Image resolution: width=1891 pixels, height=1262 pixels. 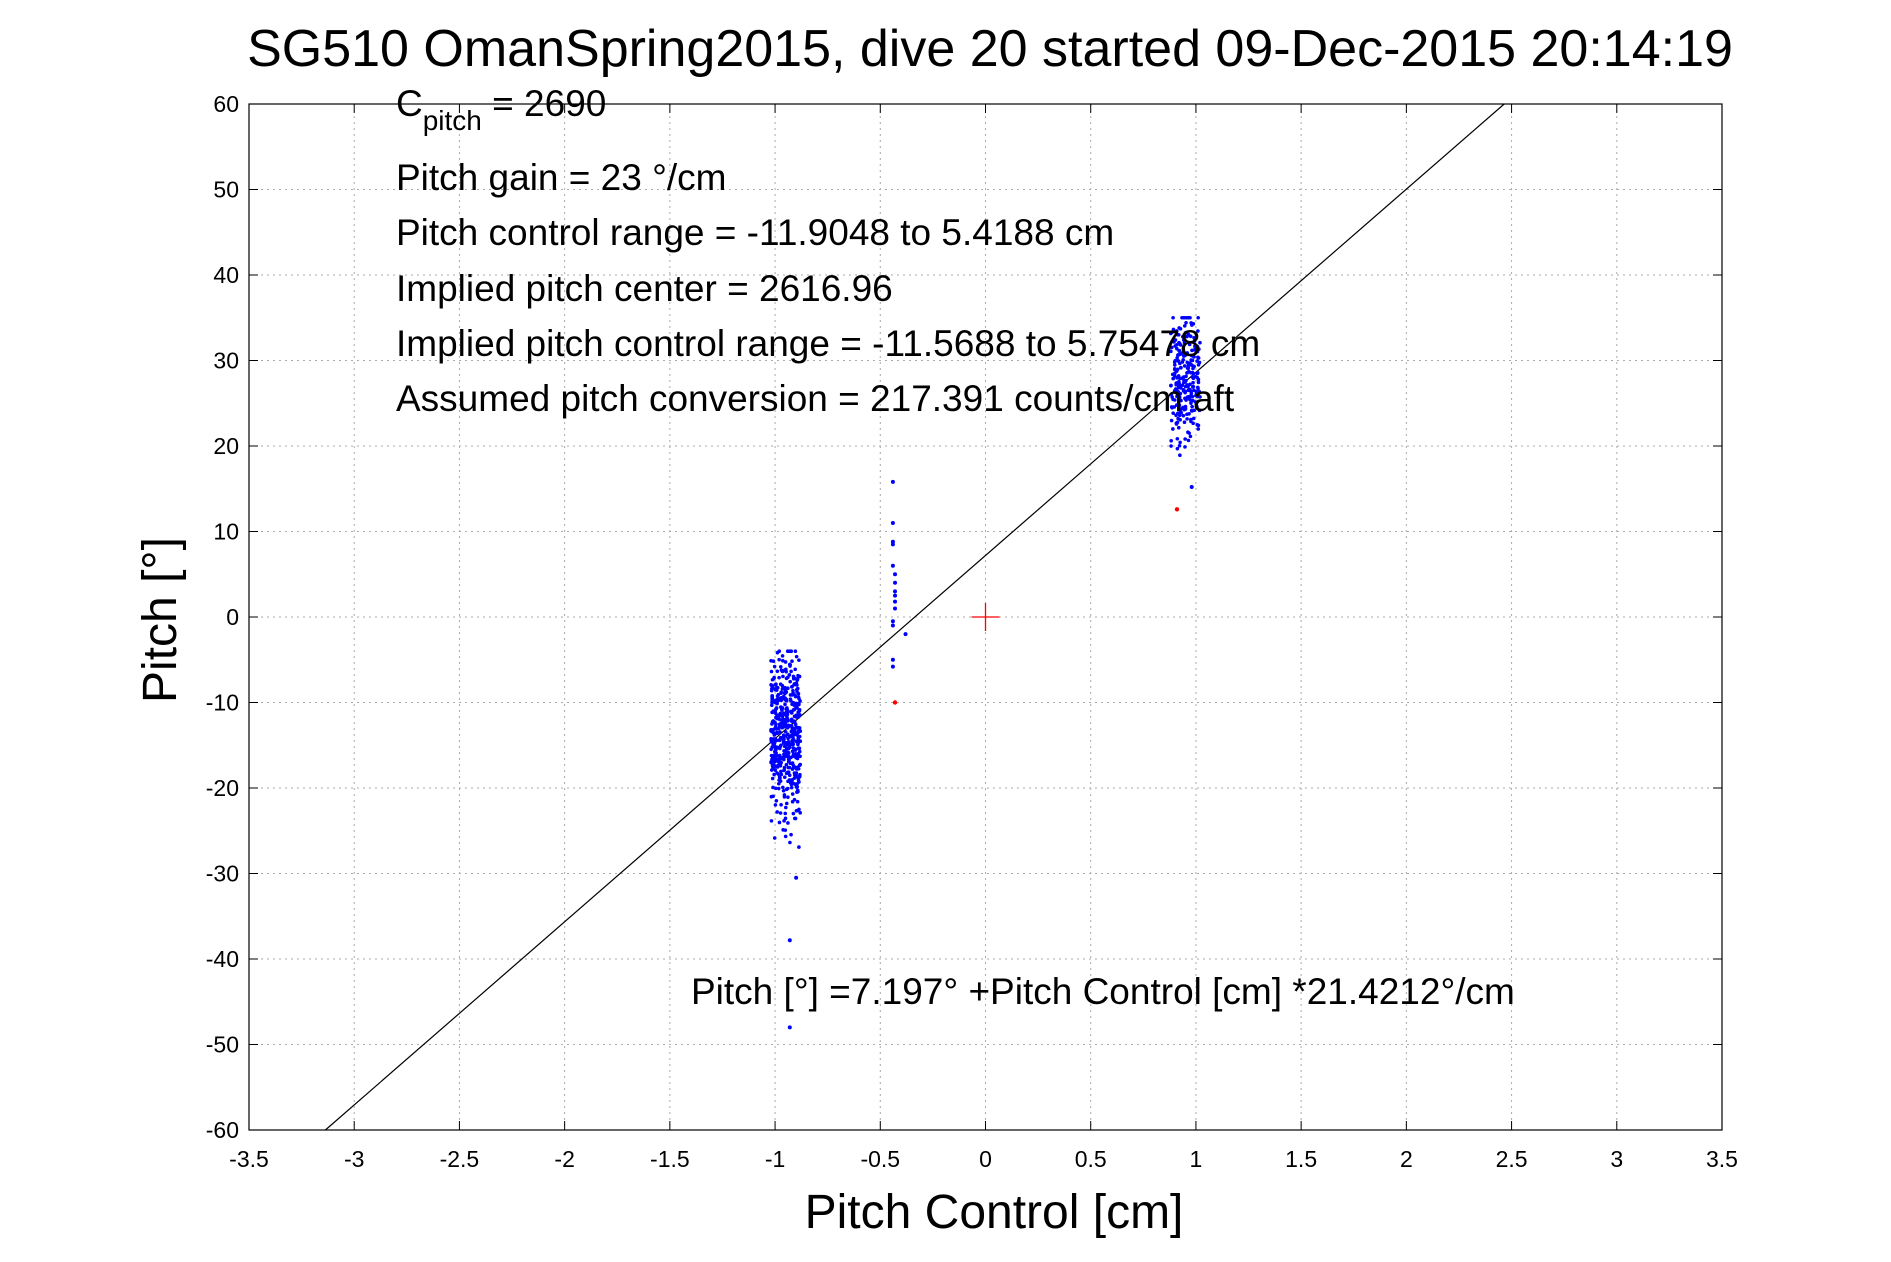 What do you see at coordinates (222, 874) in the screenshot?
I see `y-tick-label: -30` at bounding box center [222, 874].